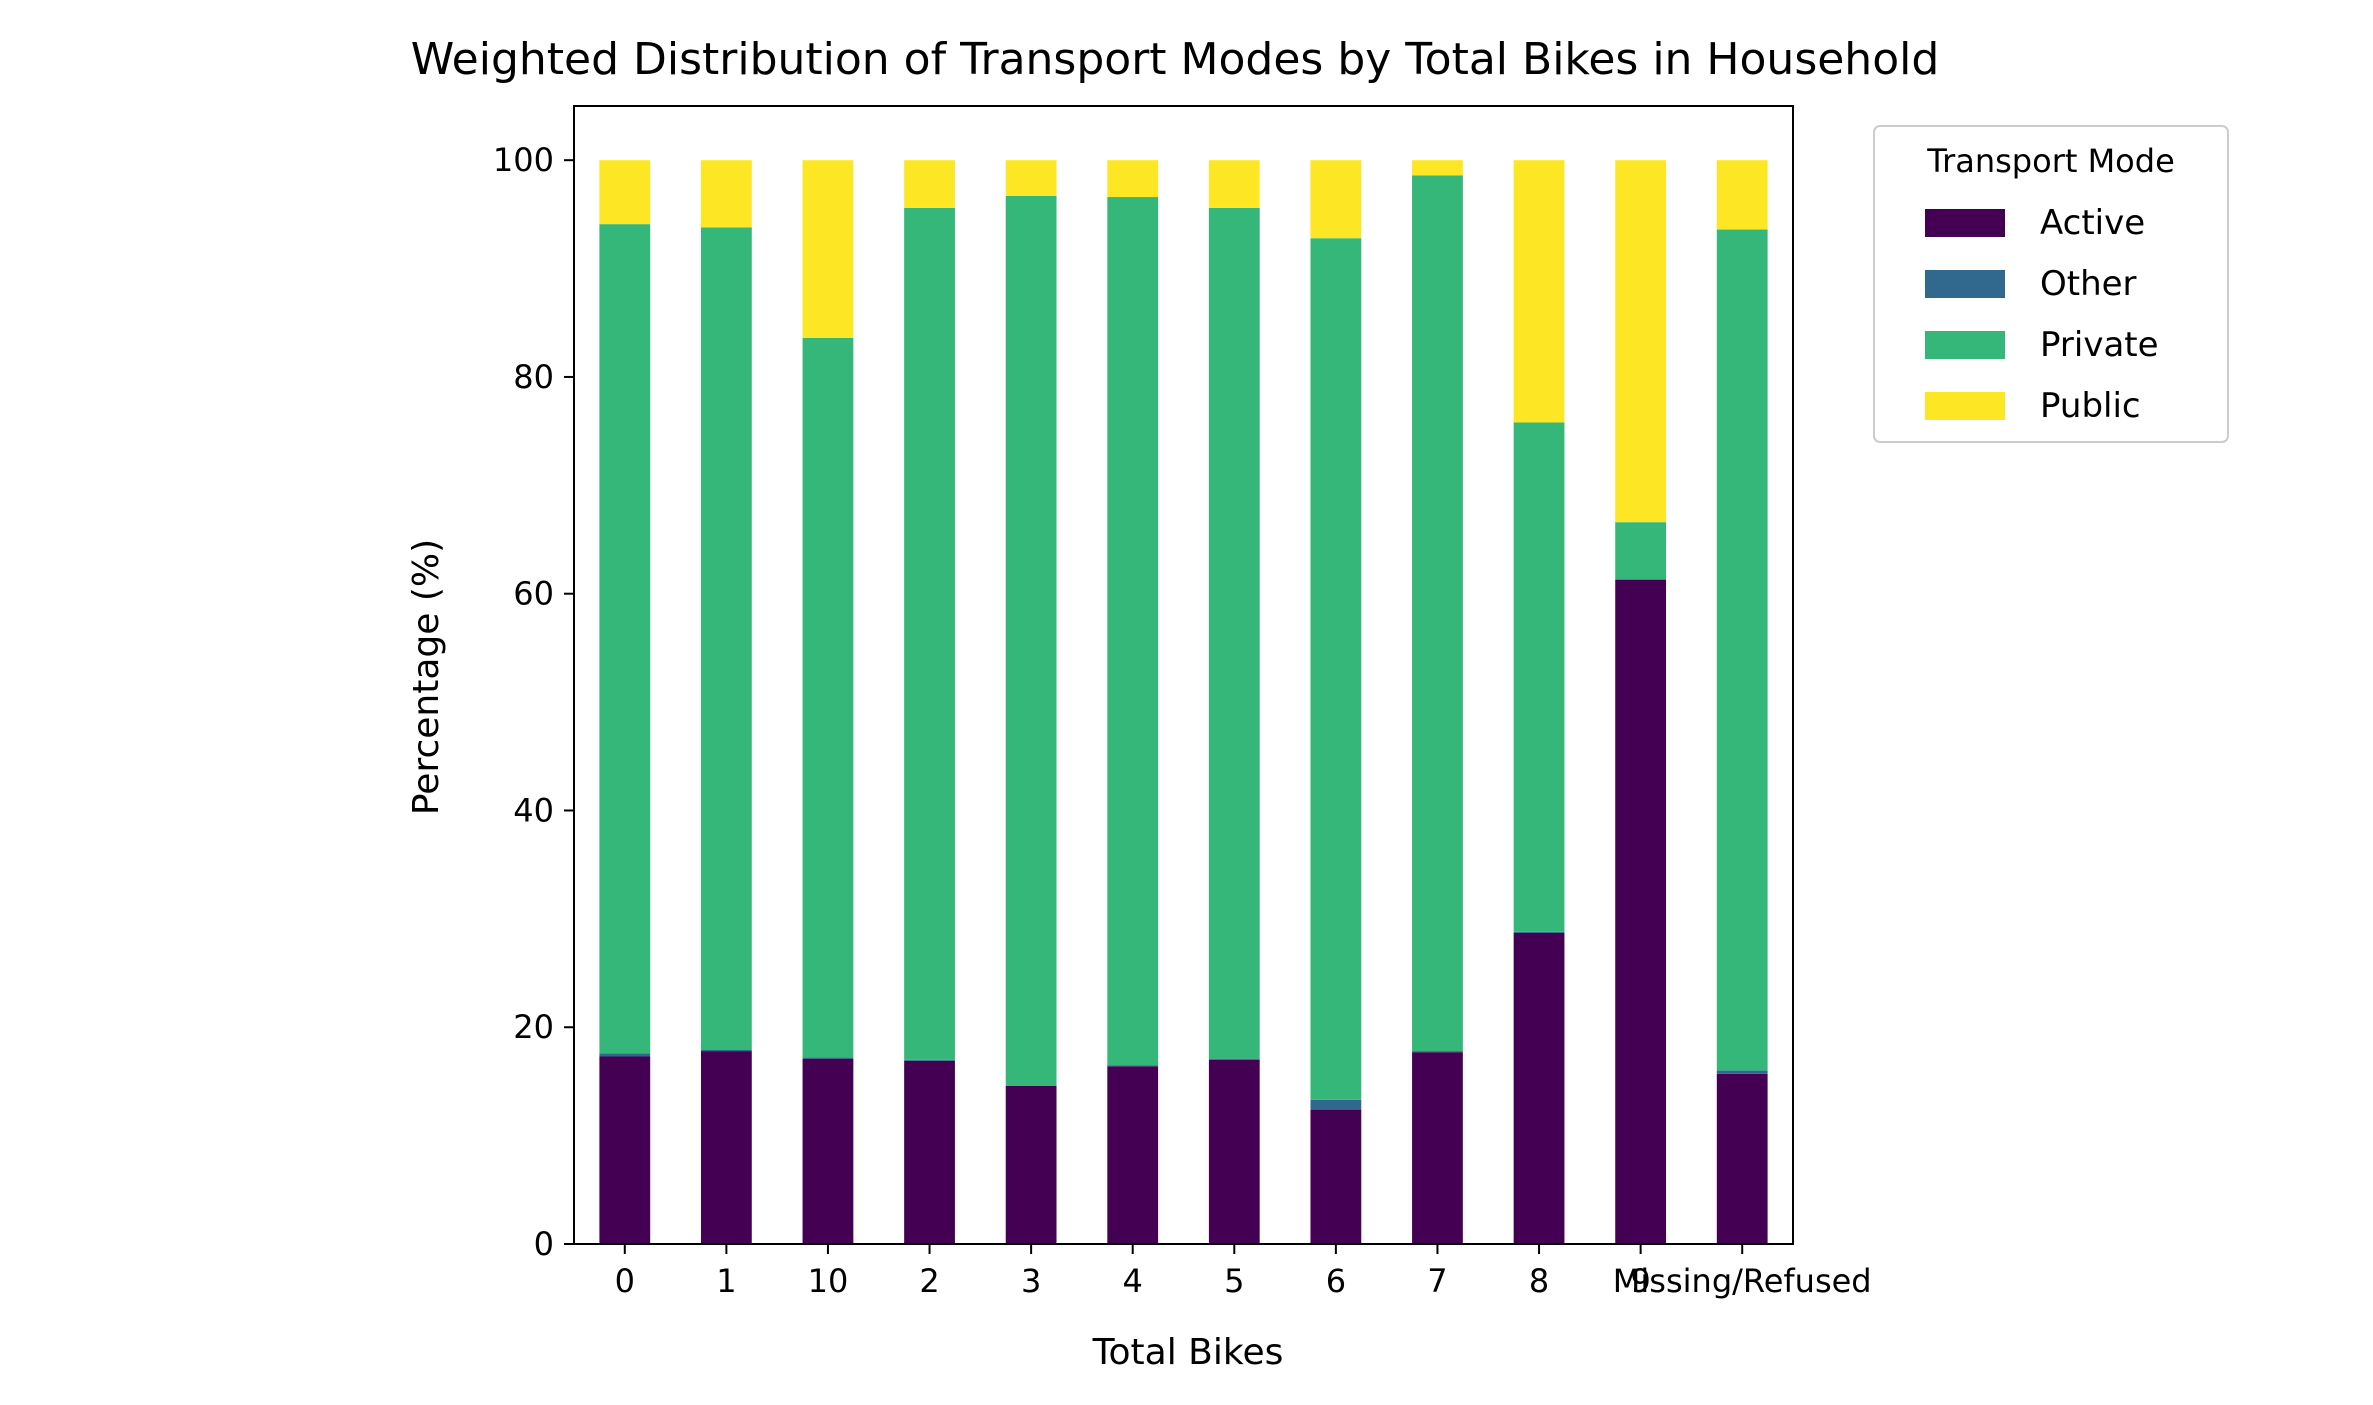 Image resolution: width=2373 pixels, height=1405 pixels. I want to click on y-tick-label: 0, so click(544, 1244).